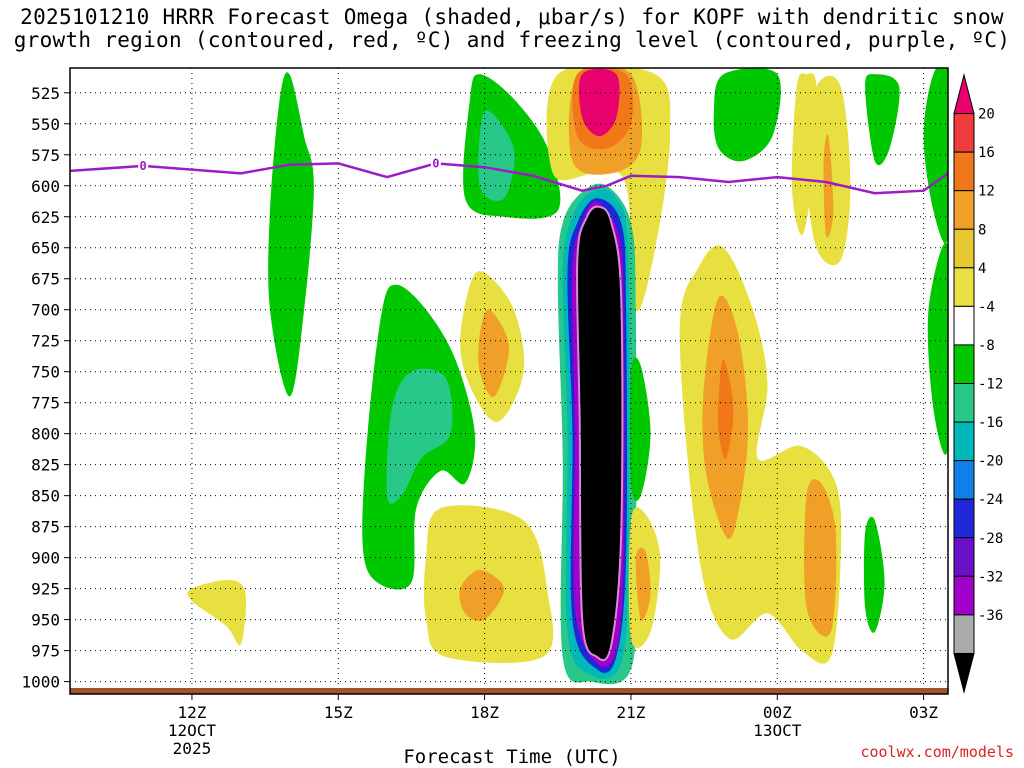 The width and height of the screenshot is (1024, 768). Describe the element at coordinates (982, 269) in the screenshot. I see `colorbar-label-4: 4` at that location.